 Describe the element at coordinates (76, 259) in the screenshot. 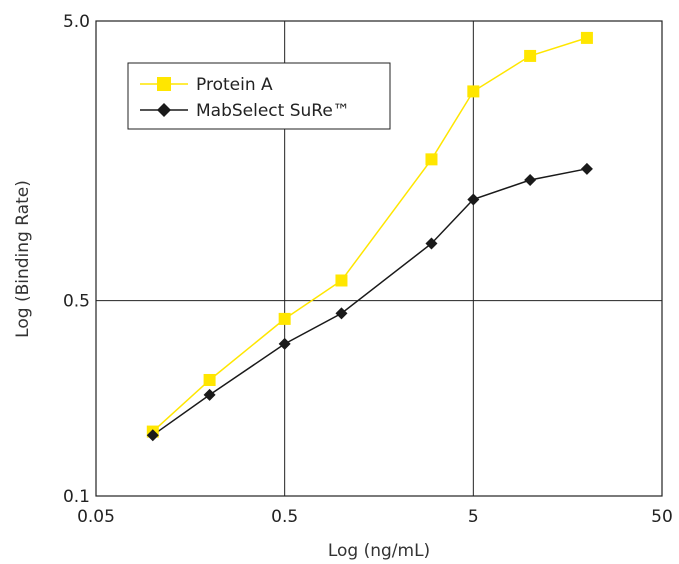

I see `y-tick-labels: 0.1 0.5 5.0` at that location.